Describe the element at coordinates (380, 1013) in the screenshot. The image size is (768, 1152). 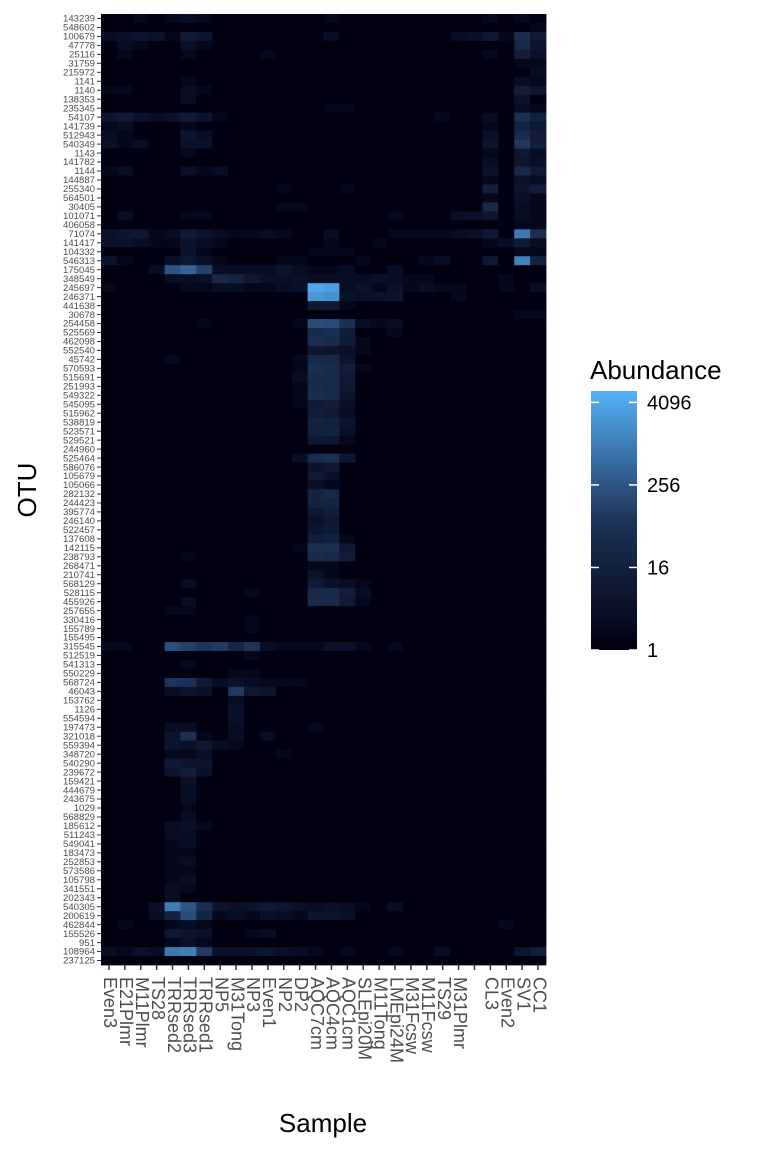
I see `x-tick-label: M11Tong` at that location.